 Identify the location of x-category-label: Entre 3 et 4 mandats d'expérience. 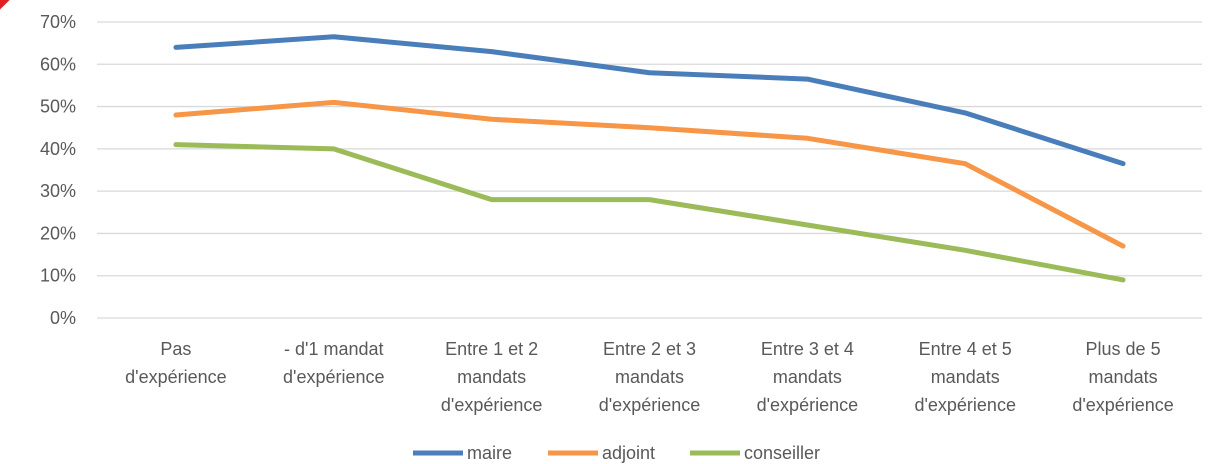
(808, 377).